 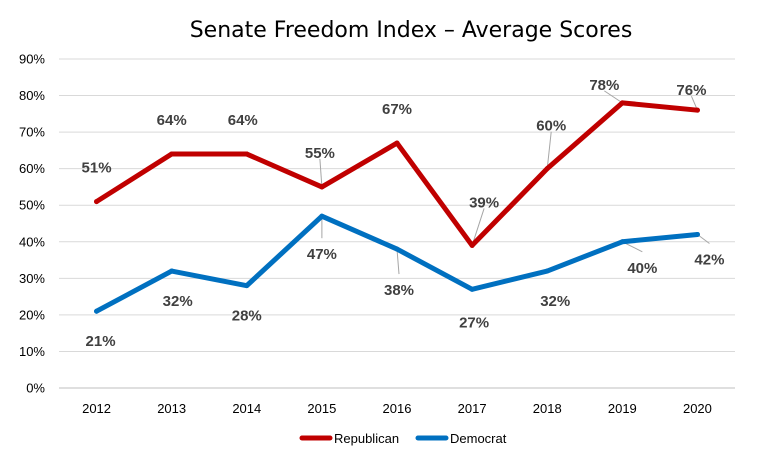 What do you see at coordinates (35, 388) in the screenshot?
I see `y-tick-label: 0%` at bounding box center [35, 388].